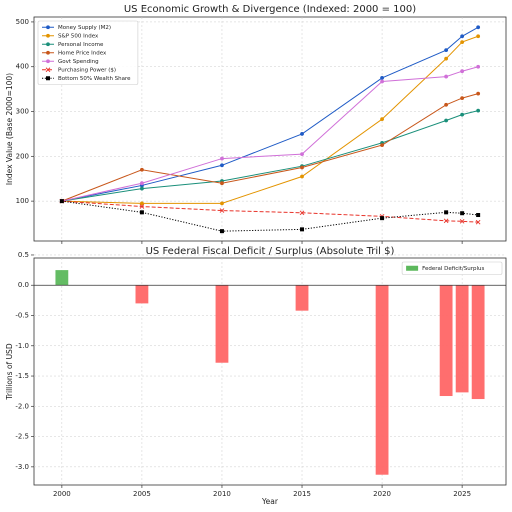  I want to click on legend-label: Home Price Index, so click(82, 53).